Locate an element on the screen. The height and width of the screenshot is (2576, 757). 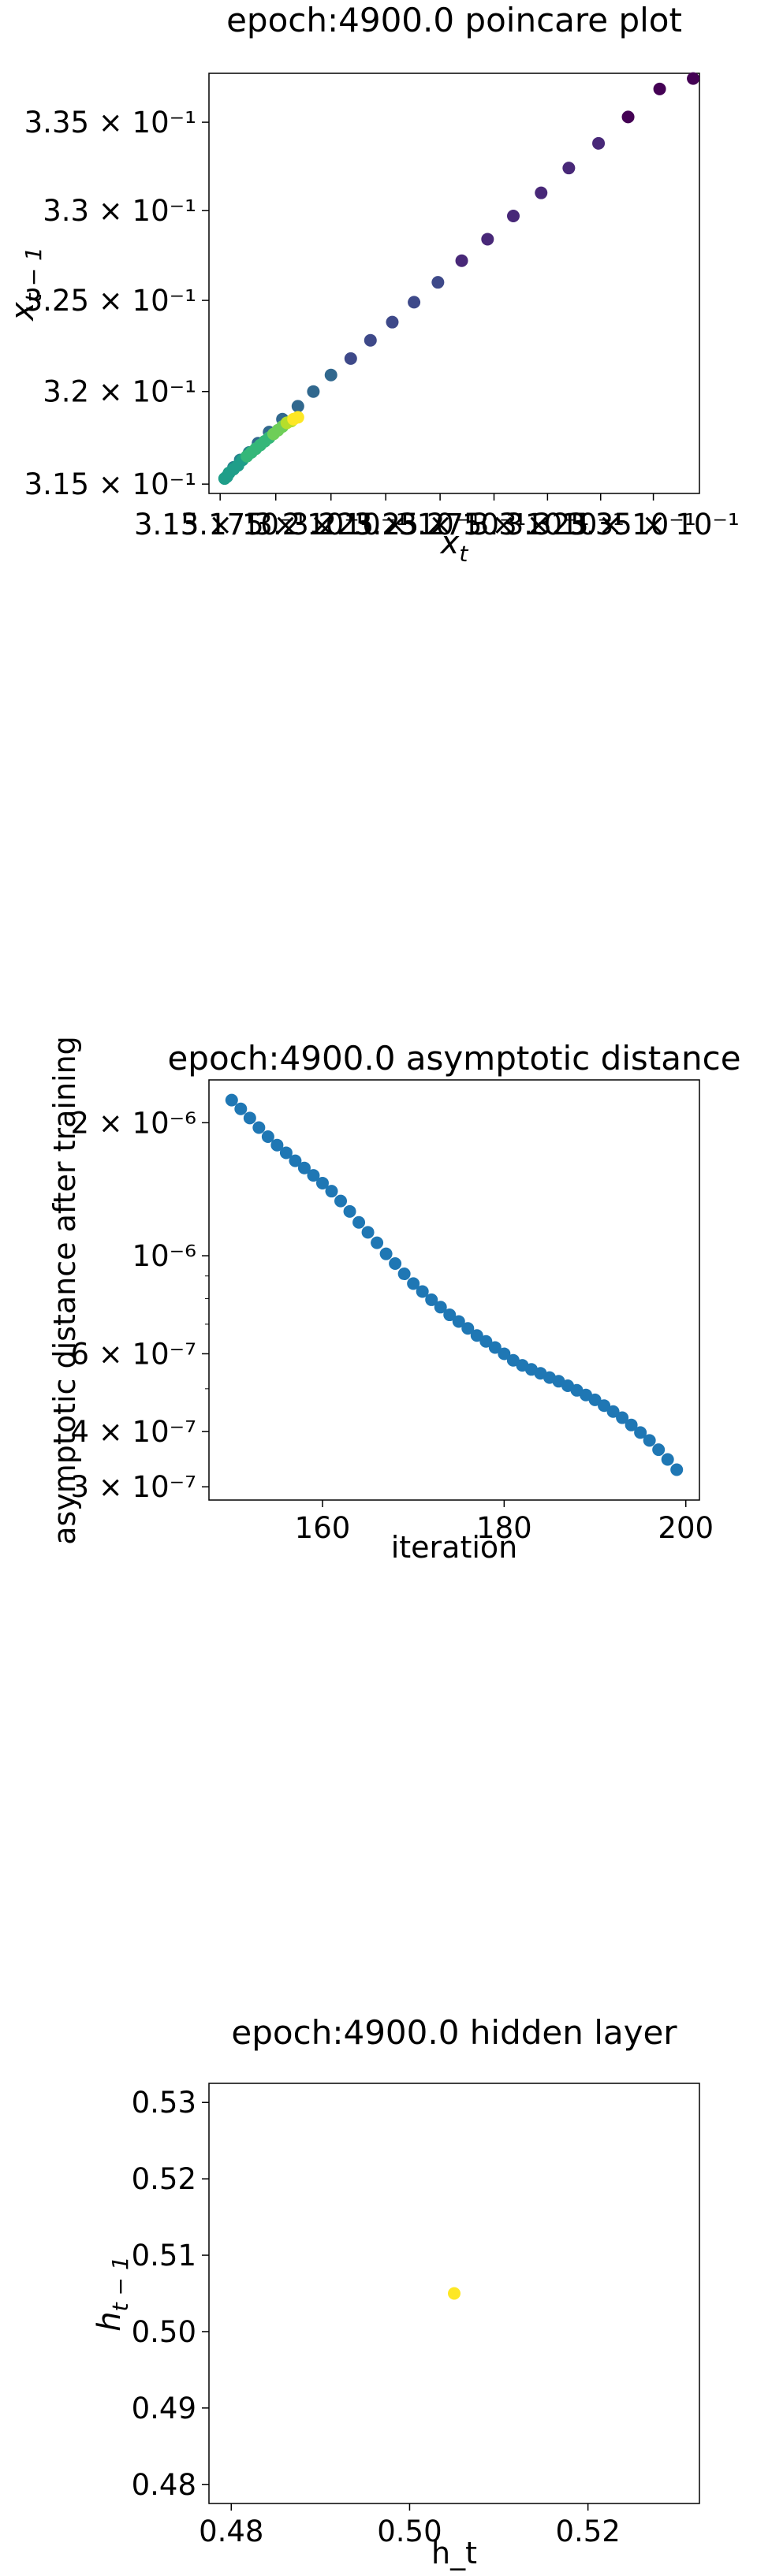
x-tick-label: 3.225 × 10⁻¹ is located at coordinates (385, 525).